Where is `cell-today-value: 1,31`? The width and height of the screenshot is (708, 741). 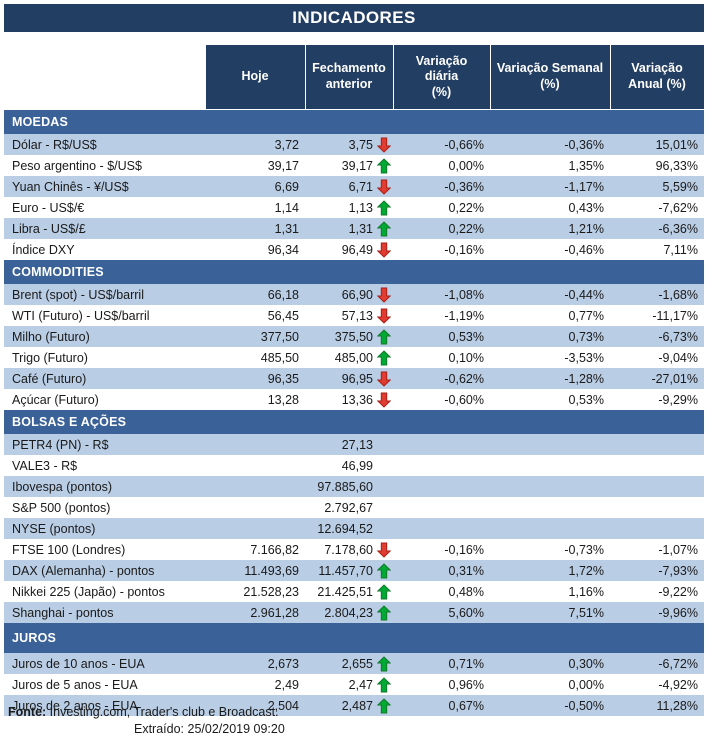 cell-today-value: 1,31 is located at coordinates (255, 228).